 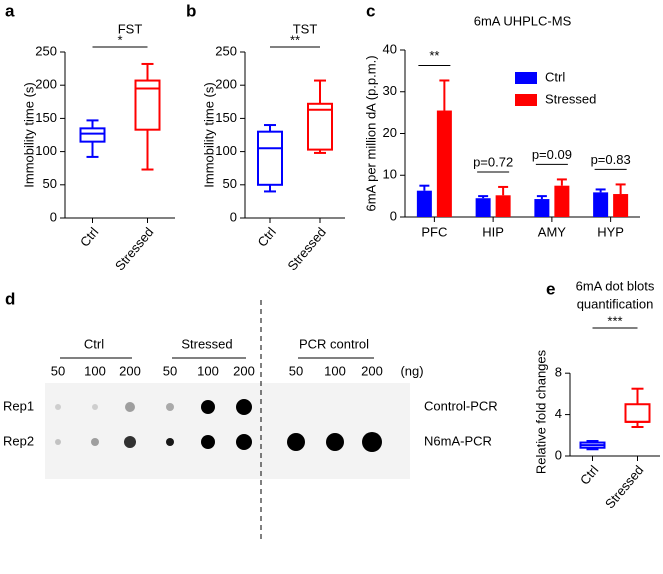 I want to click on group-label: Stressed, so click(x=206, y=343).